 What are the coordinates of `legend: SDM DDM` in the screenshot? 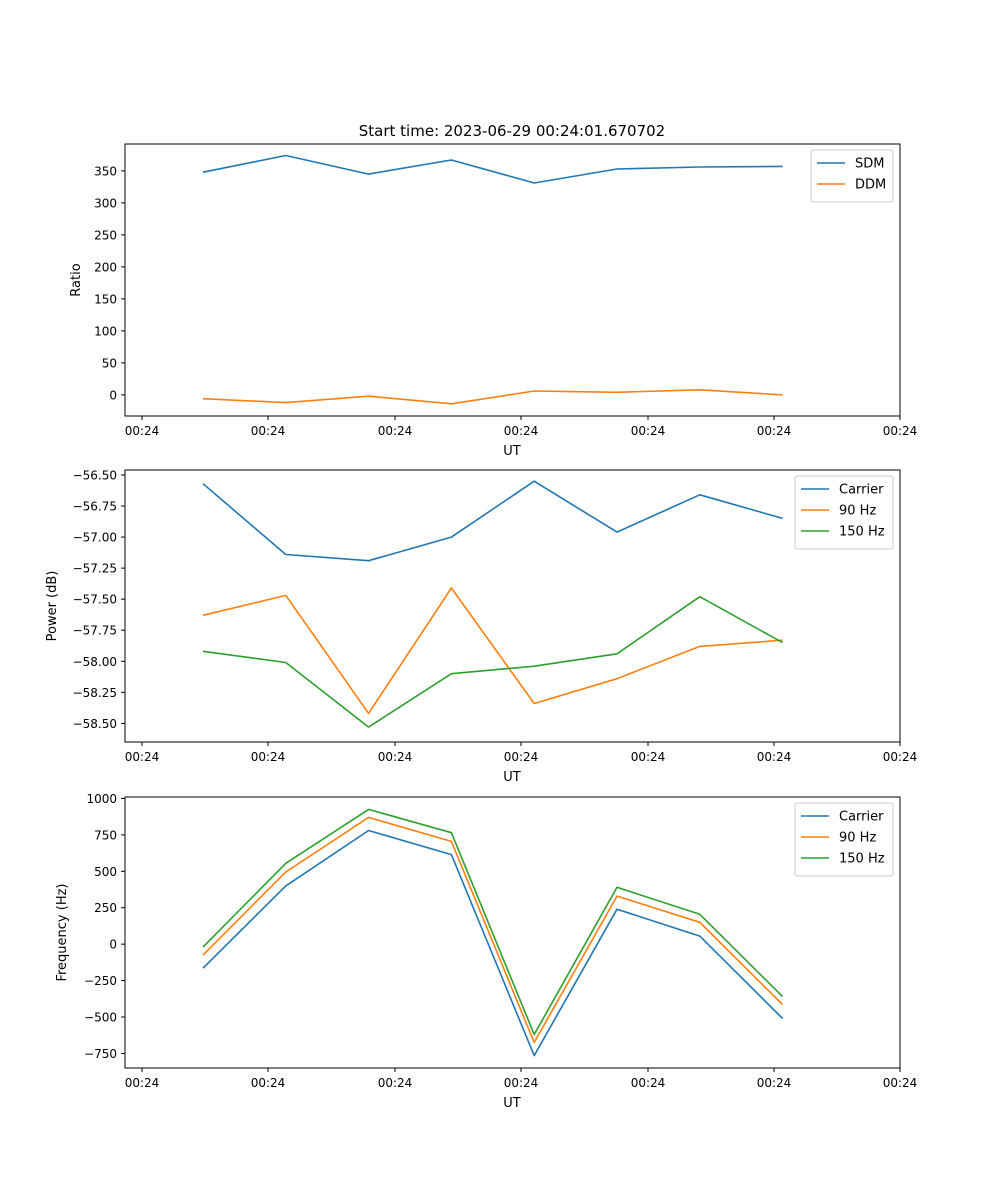 It's located at (852, 176).